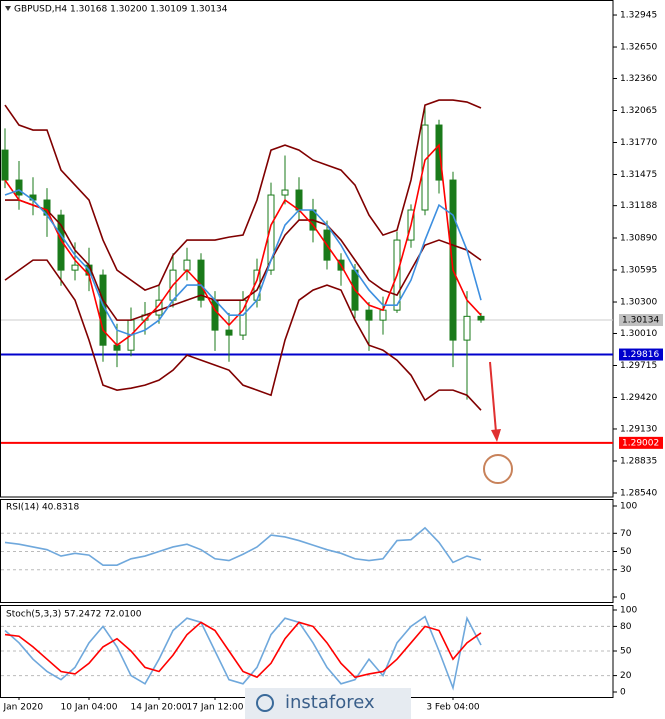  What do you see at coordinates (265, 703) in the screenshot?
I see `watermark-icon` at bounding box center [265, 703].